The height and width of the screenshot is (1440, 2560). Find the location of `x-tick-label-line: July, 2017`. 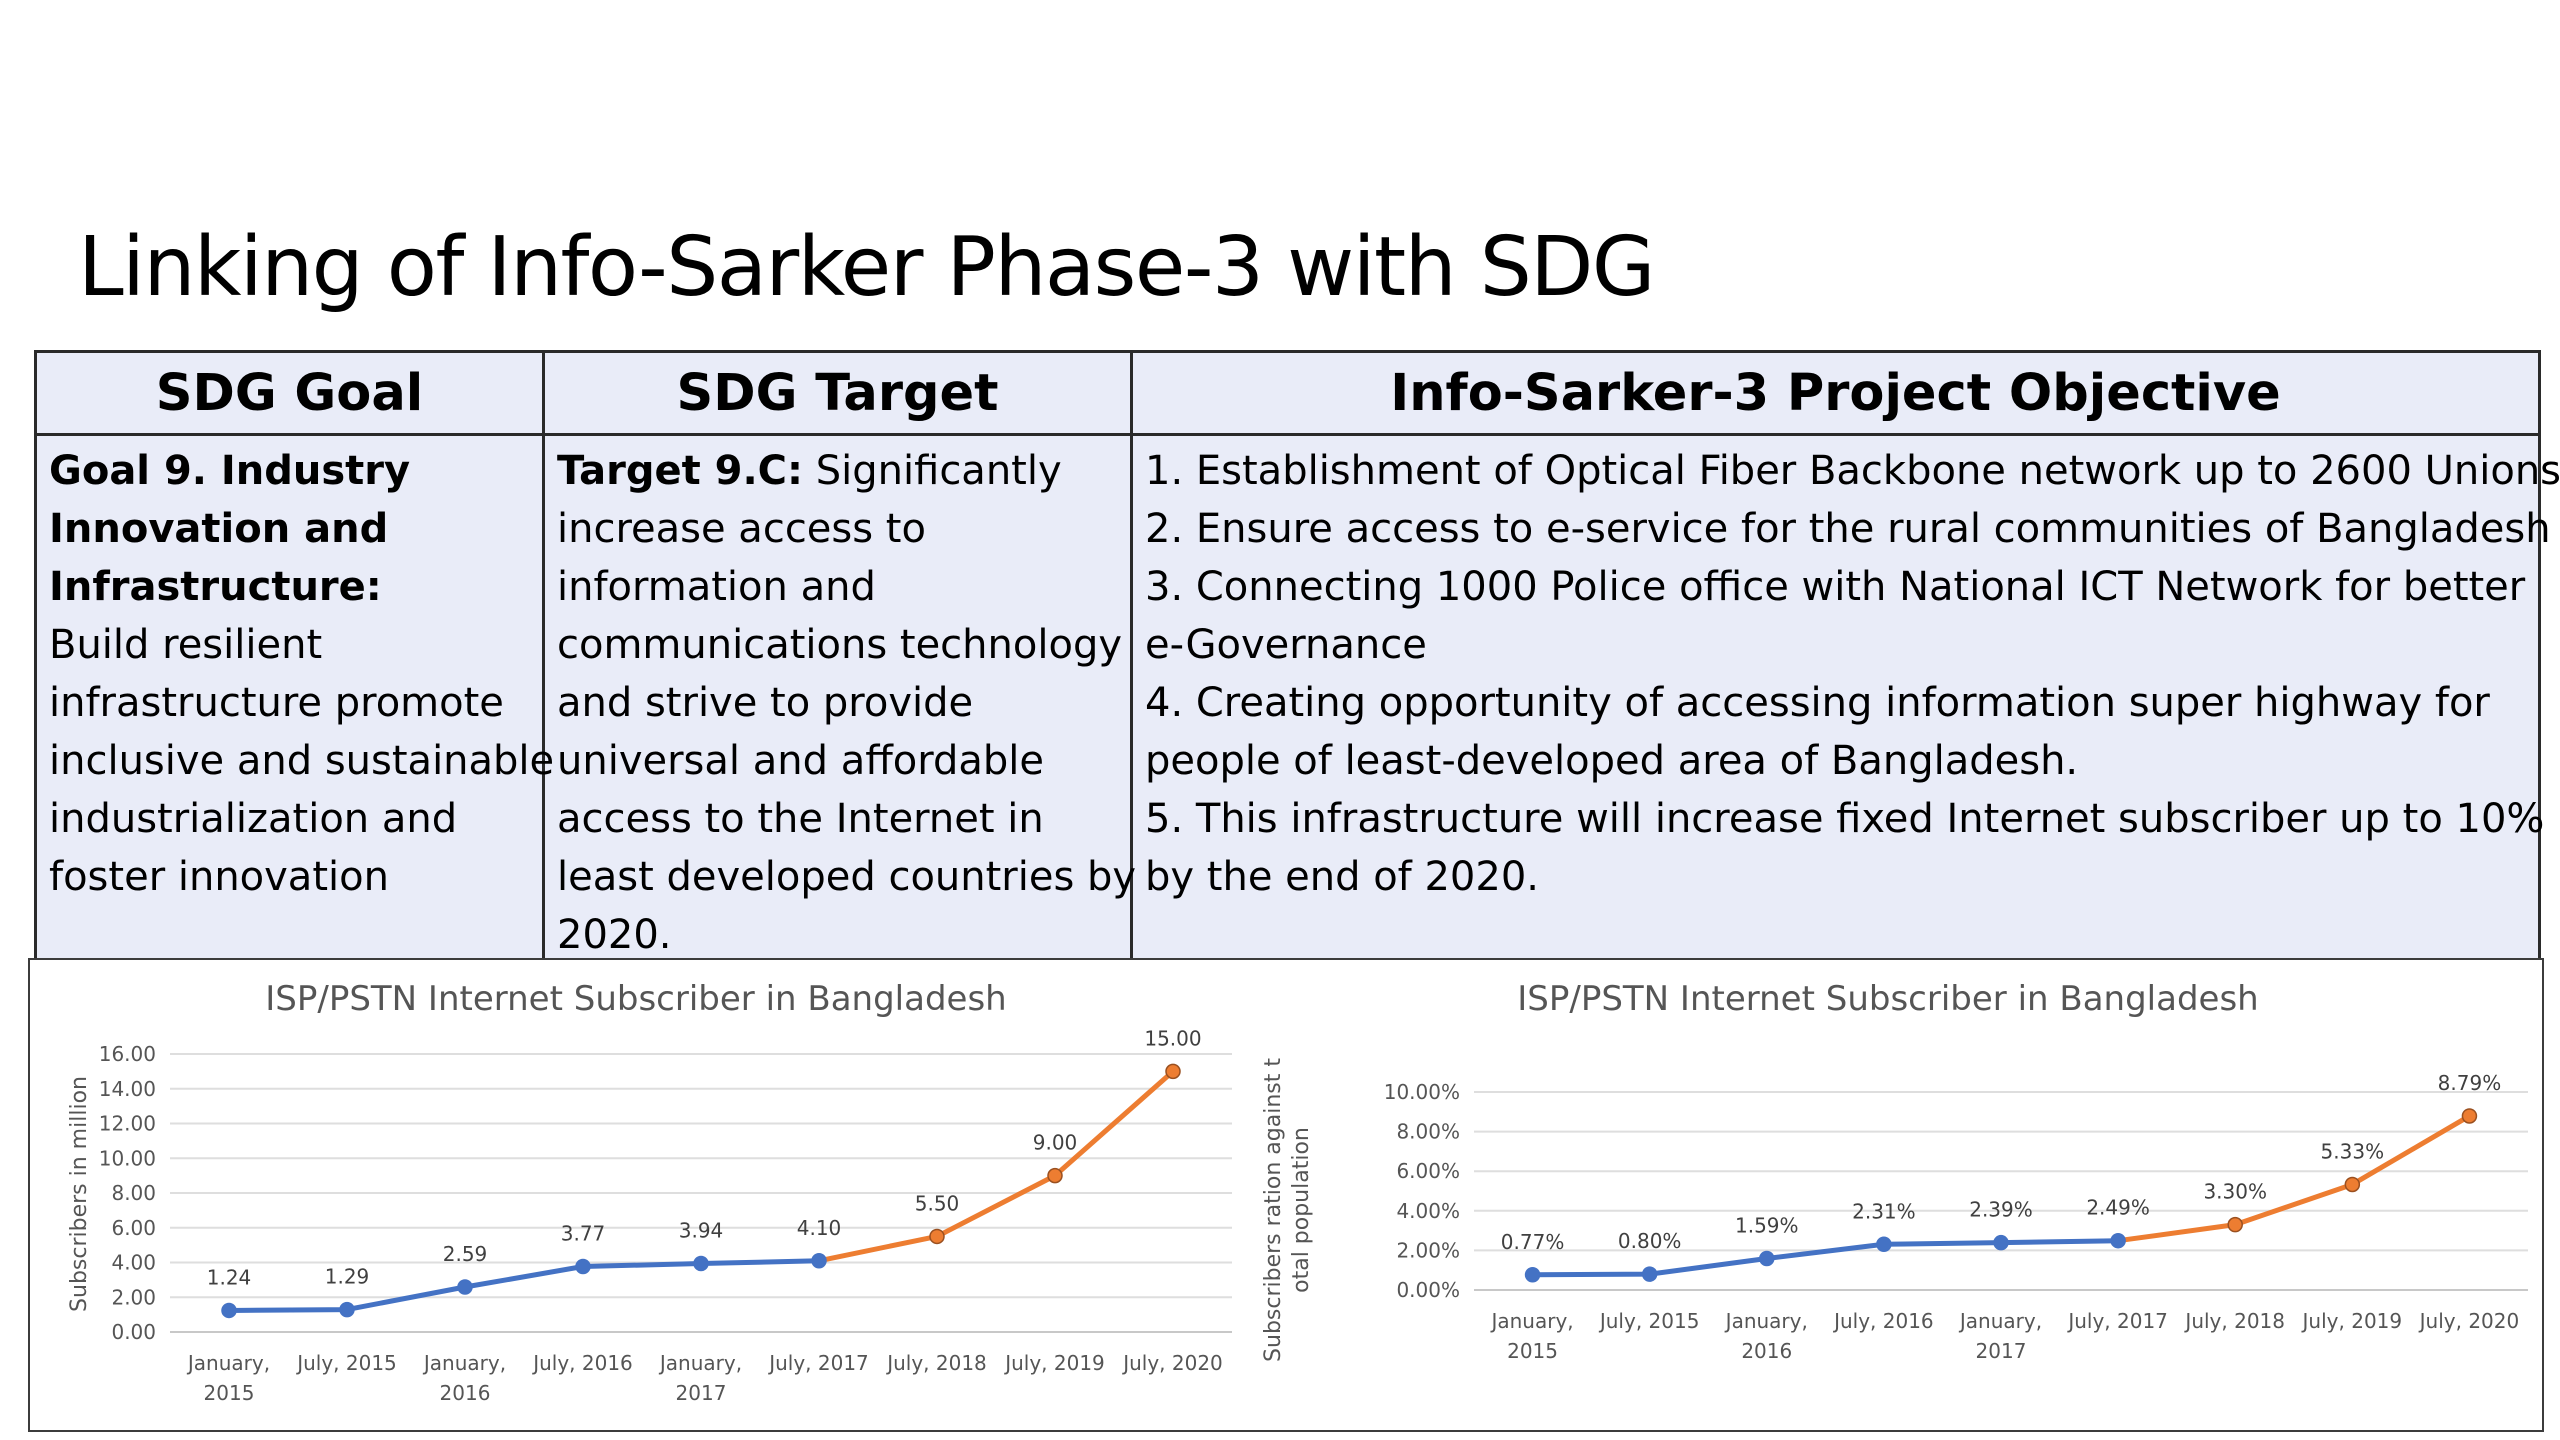

x-tick-label-line: July, 2017 is located at coordinates (818, 1363).